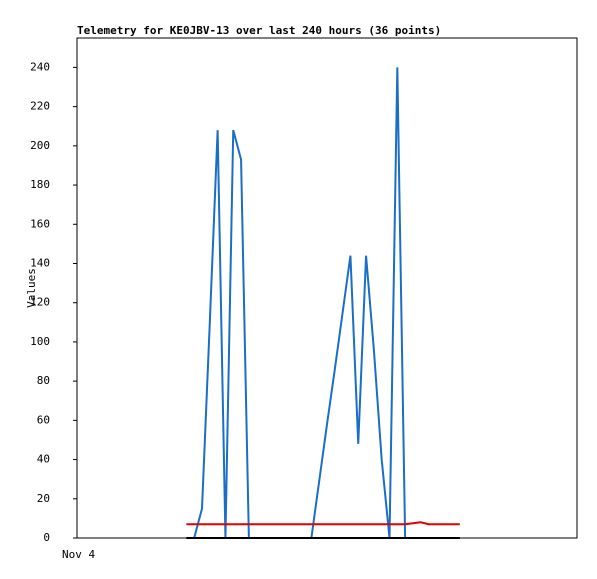  I want to click on series-line, so click(323, 523).